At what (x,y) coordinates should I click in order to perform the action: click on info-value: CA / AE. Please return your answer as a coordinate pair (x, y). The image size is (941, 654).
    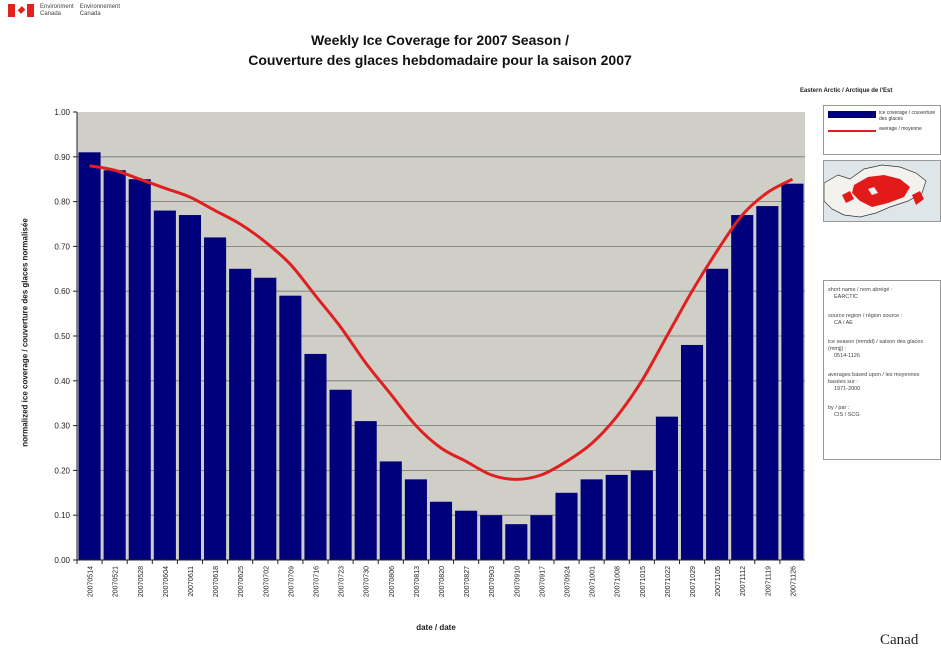
    Looking at the image, I should click on (843, 323).